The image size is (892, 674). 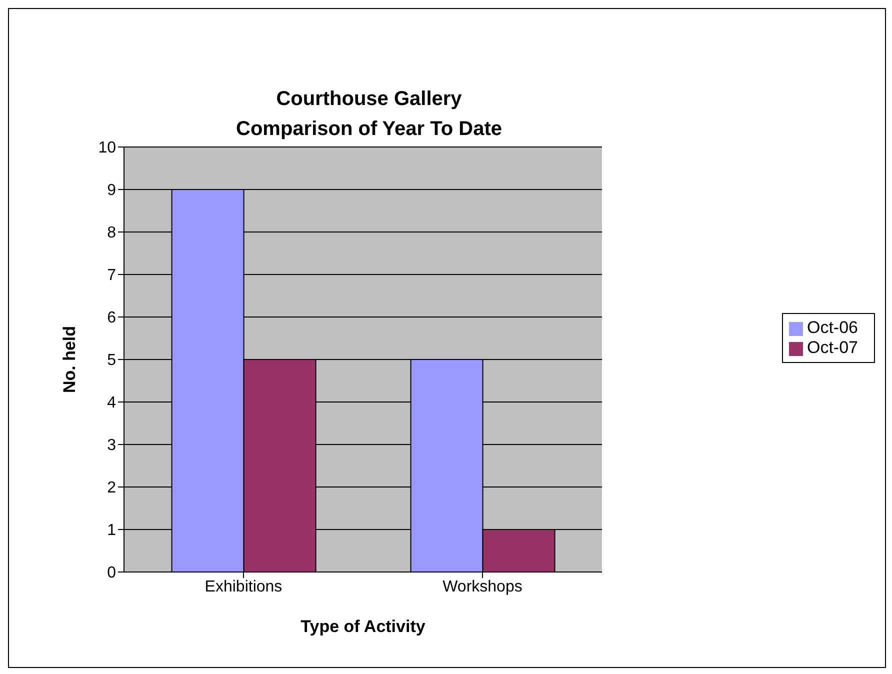 I want to click on x-tick-label: Workshops, so click(x=482, y=587).